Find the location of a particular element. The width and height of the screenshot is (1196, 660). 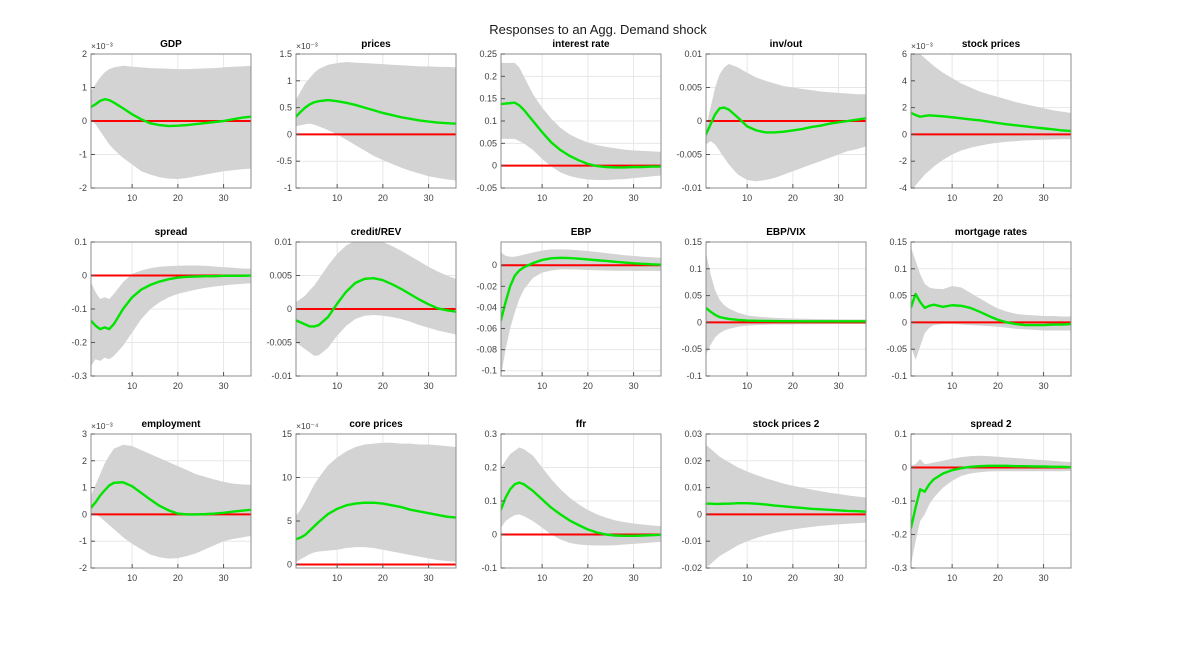

subplot-employment: 10 20 30 -2 -1 0 1 2 3 employment ×10⁻³ is located at coordinates (165, 501).